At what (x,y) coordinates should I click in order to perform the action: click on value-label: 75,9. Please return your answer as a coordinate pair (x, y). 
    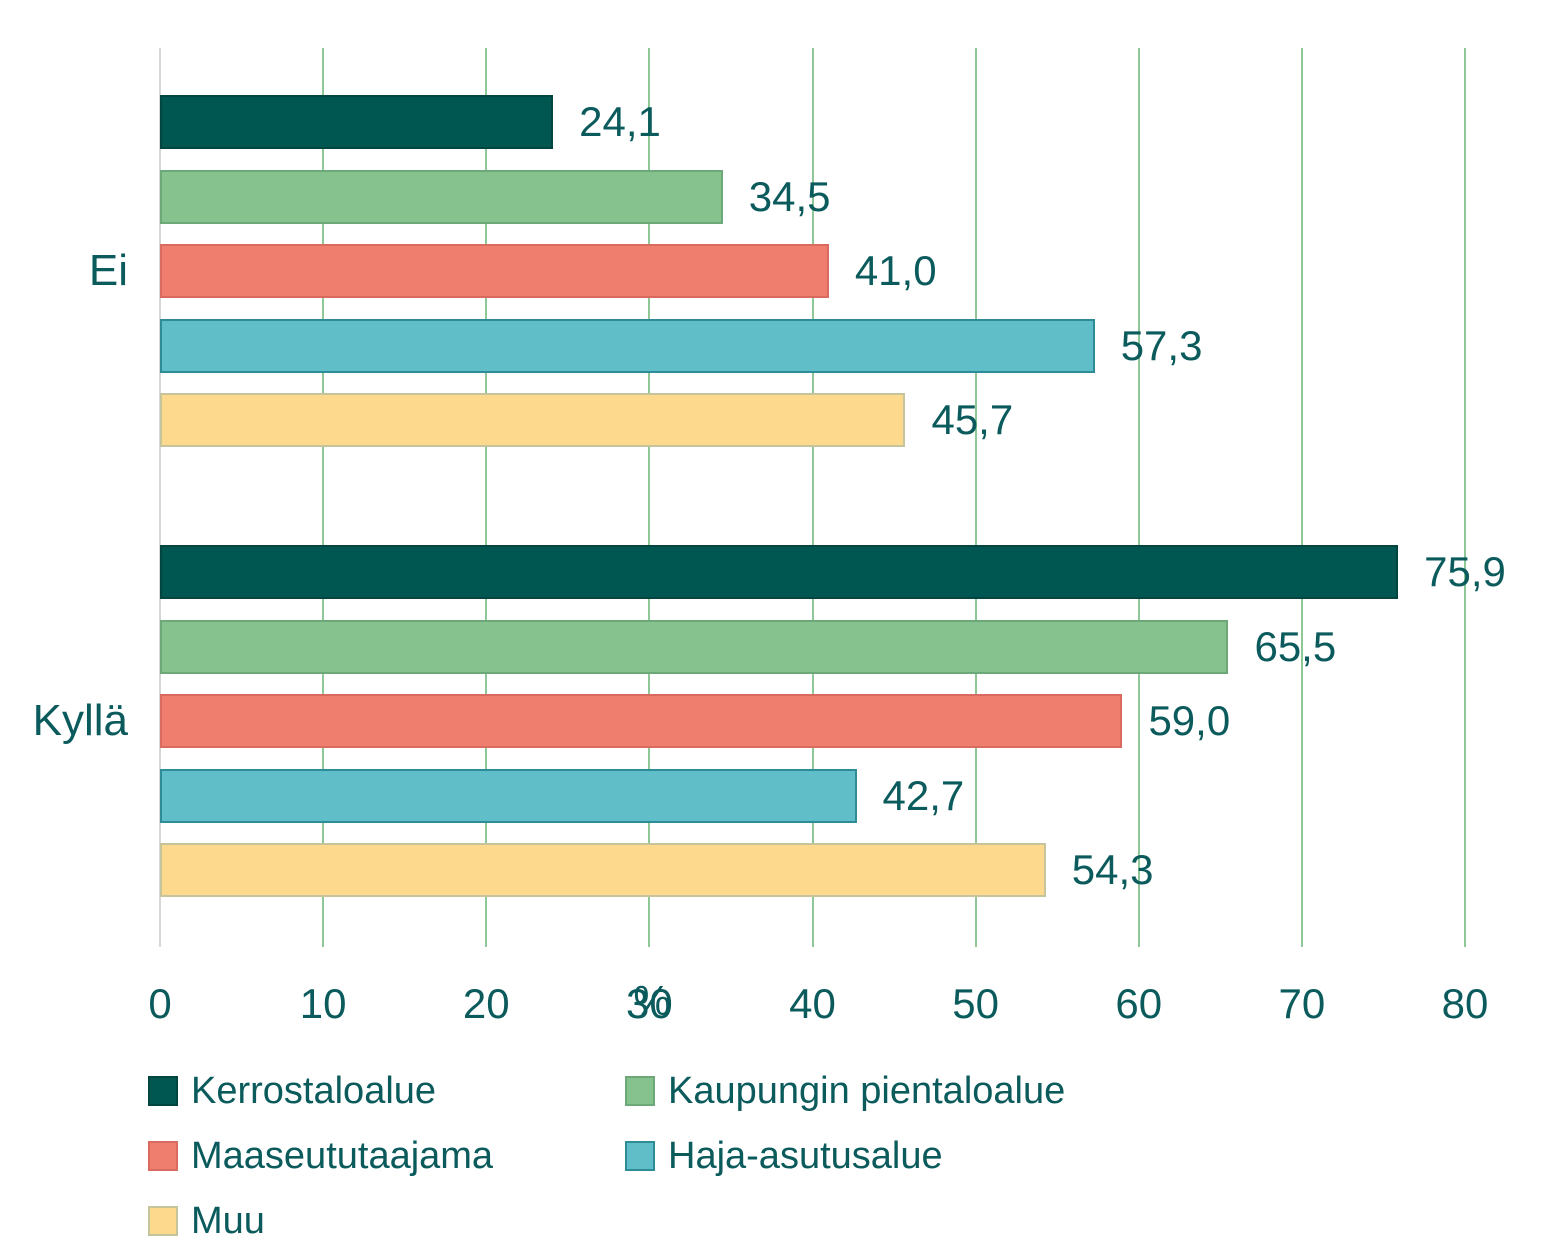
    Looking at the image, I should click on (1465, 571).